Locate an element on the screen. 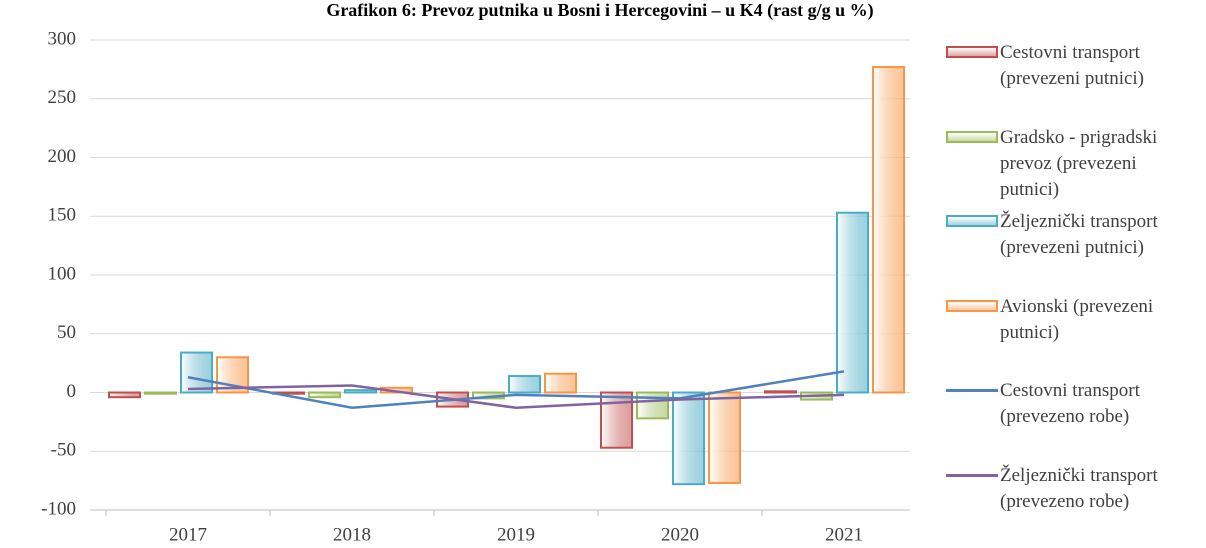  x-tick-label: 2021 is located at coordinates (844, 534).